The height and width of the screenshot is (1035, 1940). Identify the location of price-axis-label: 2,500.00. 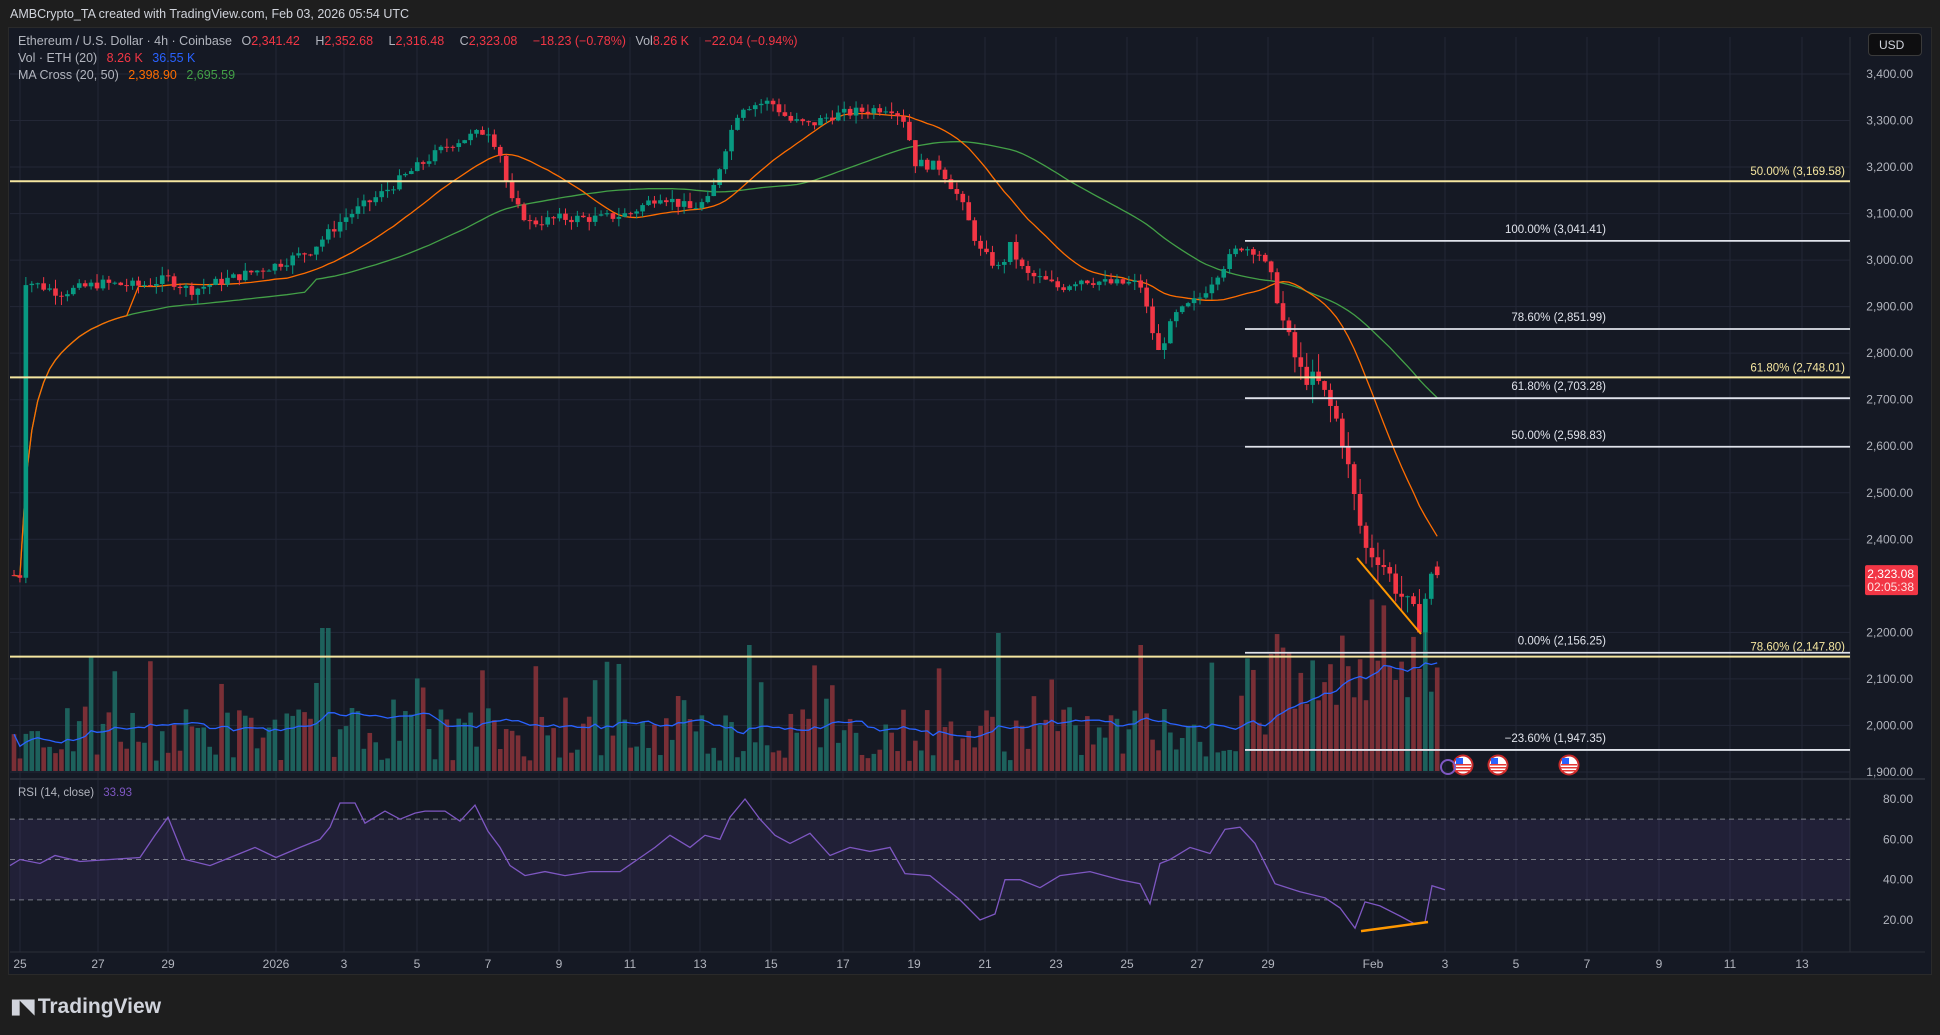
(1889, 493).